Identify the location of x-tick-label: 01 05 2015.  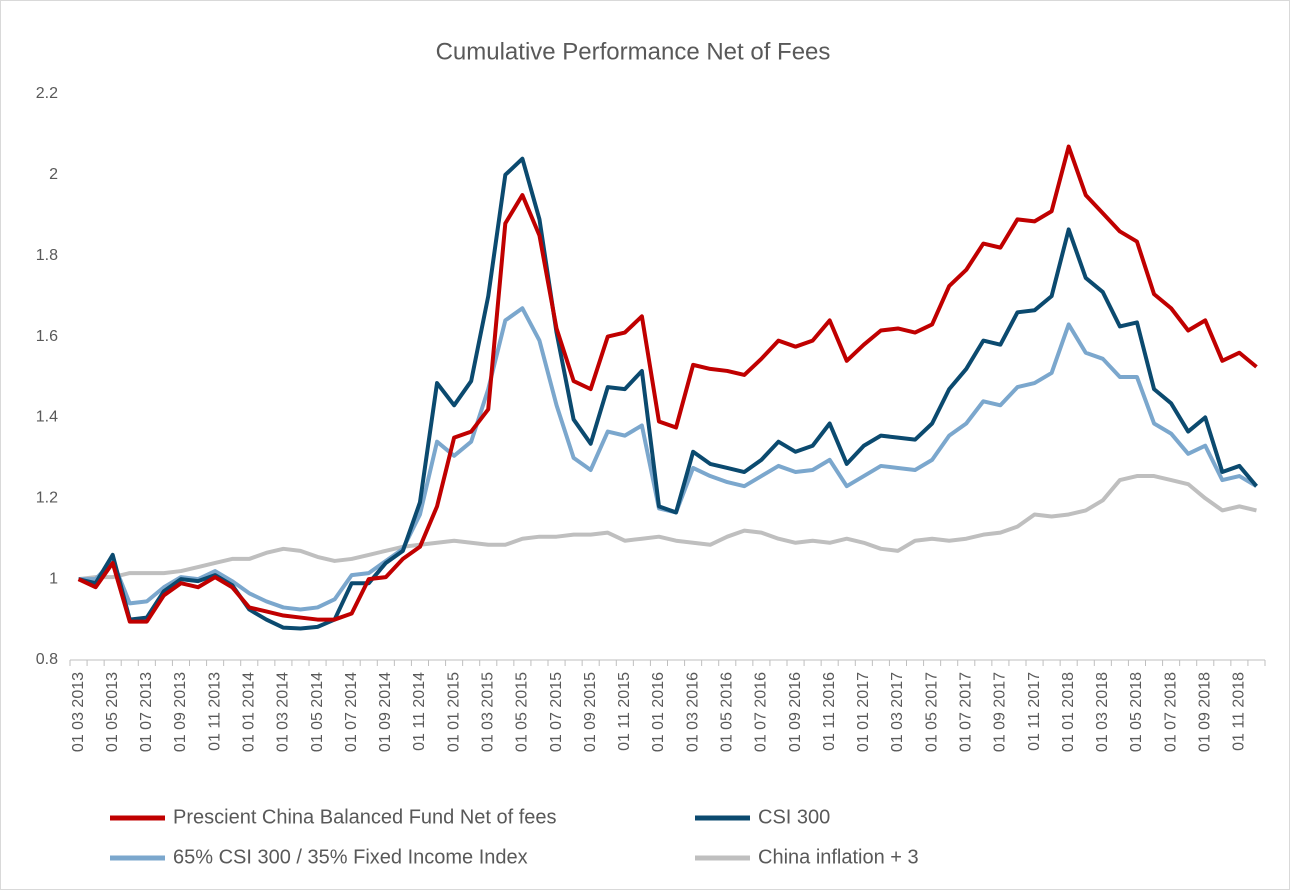
(522, 712).